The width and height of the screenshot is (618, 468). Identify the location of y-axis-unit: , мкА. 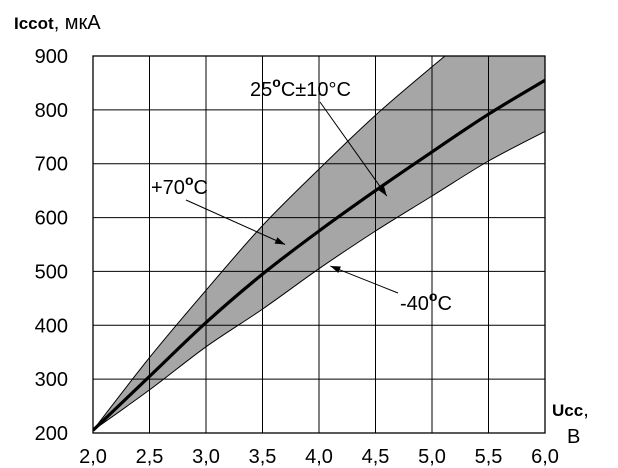
(78, 23).